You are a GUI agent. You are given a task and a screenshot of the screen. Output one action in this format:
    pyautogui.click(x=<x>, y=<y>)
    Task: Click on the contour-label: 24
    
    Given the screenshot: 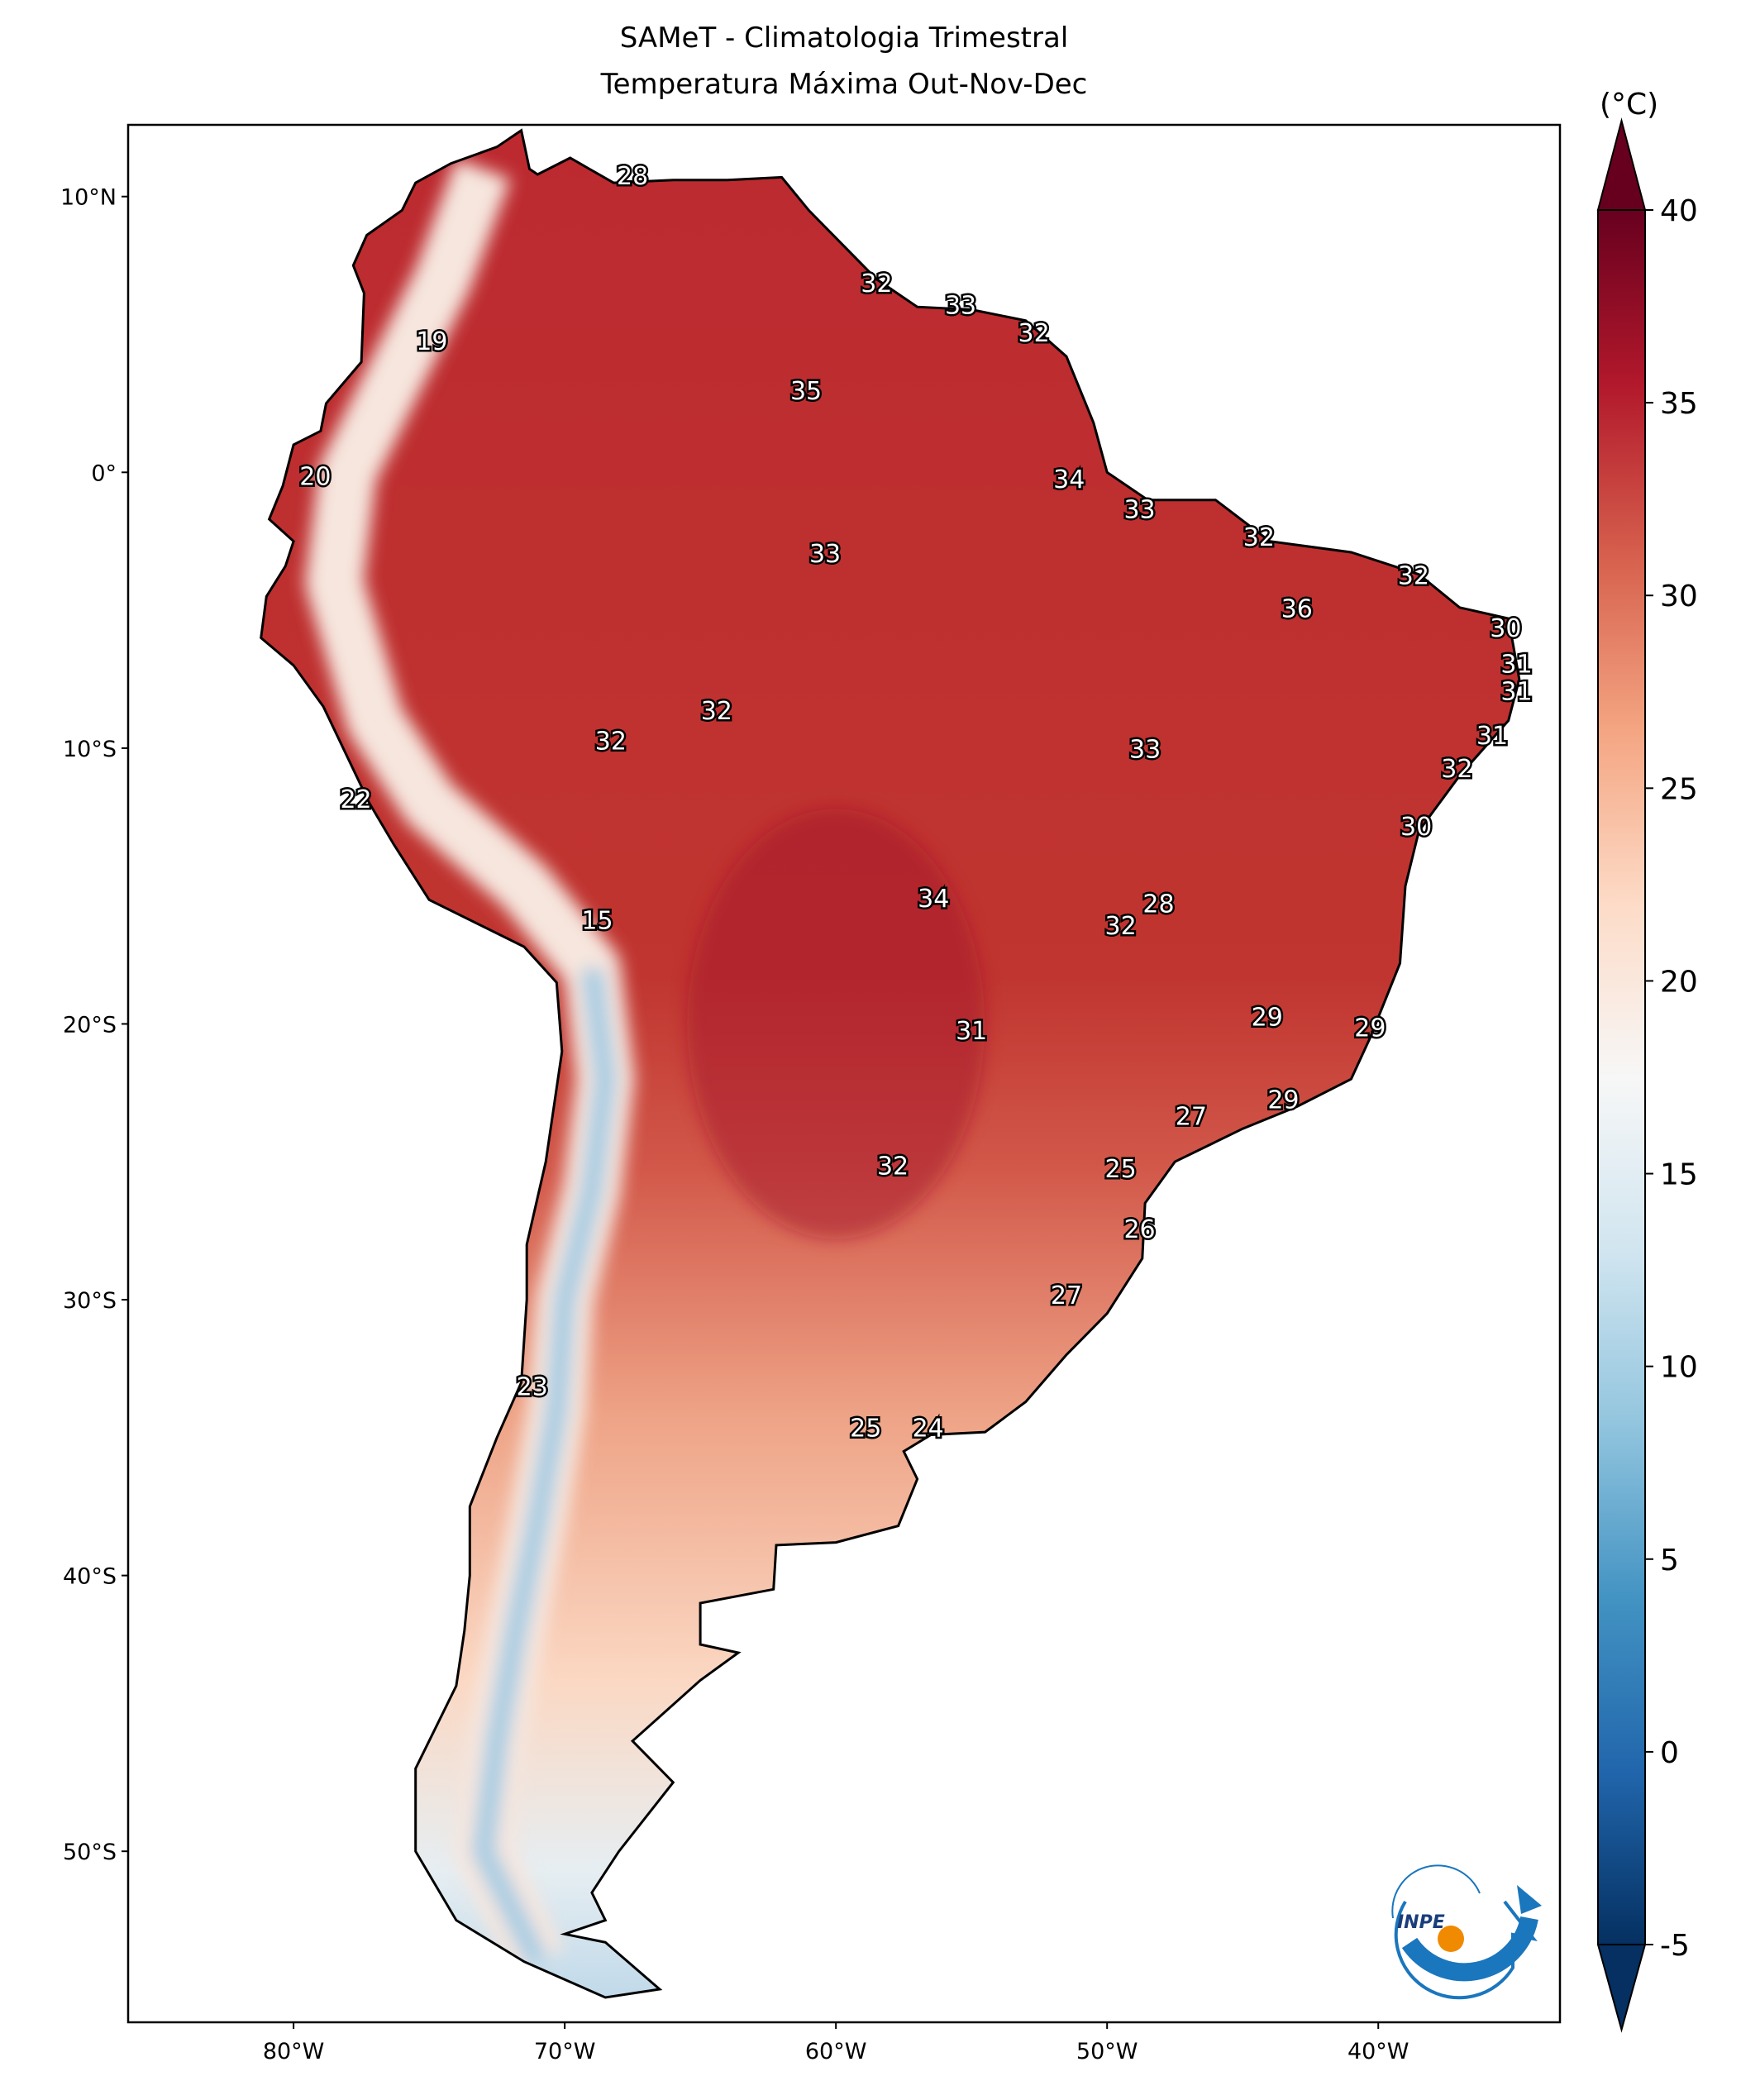 What is the action you would take?
    pyautogui.click(x=928, y=1428)
    